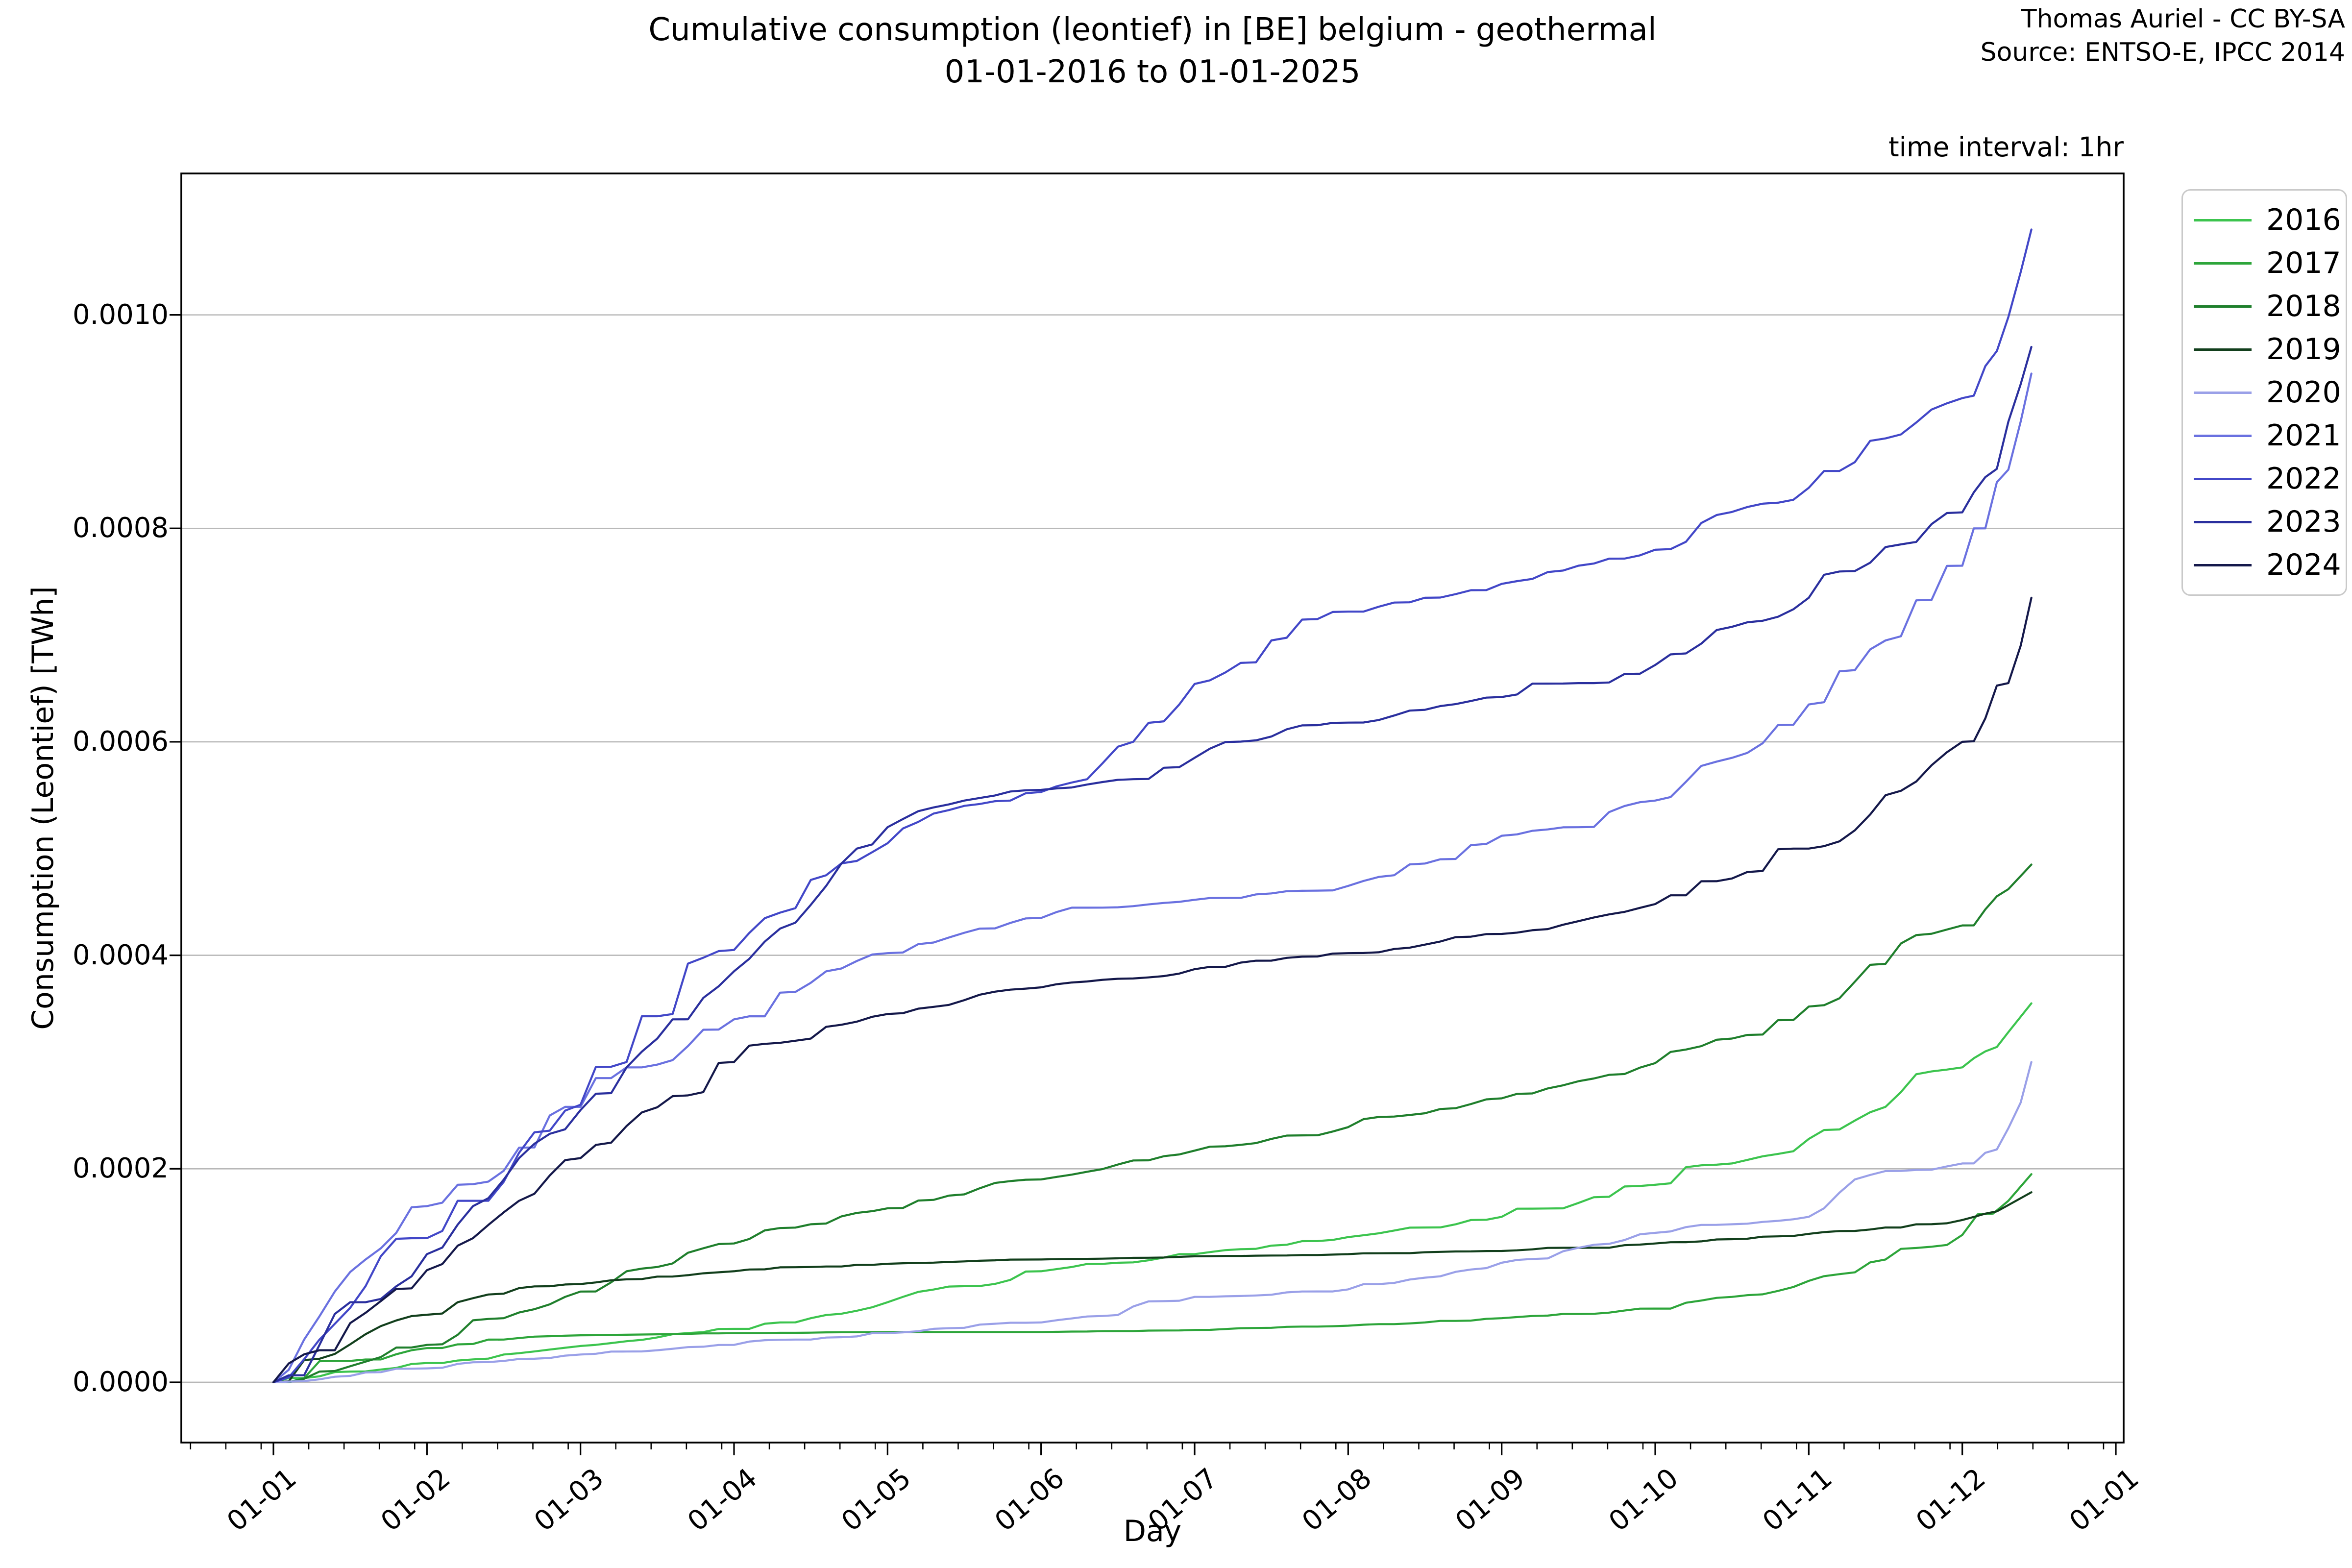 The width and height of the screenshot is (2352, 1568). What do you see at coordinates (2303, 565) in the screenshot?
I see `legend-label: 2024` at bounding box center [2303, 565].